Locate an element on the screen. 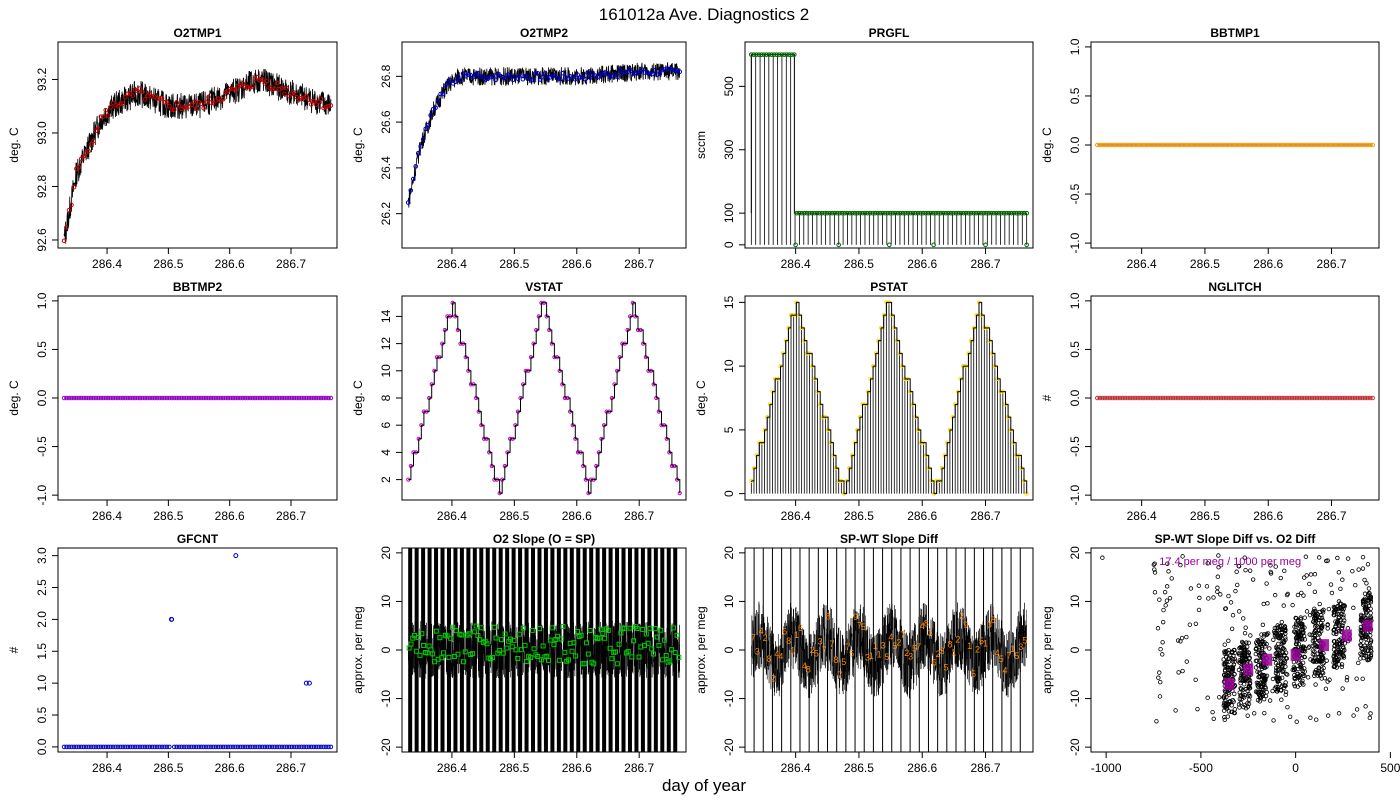 The image size is (1400, 805). digit-marker: 3 is located at coordinates (1020, 647).